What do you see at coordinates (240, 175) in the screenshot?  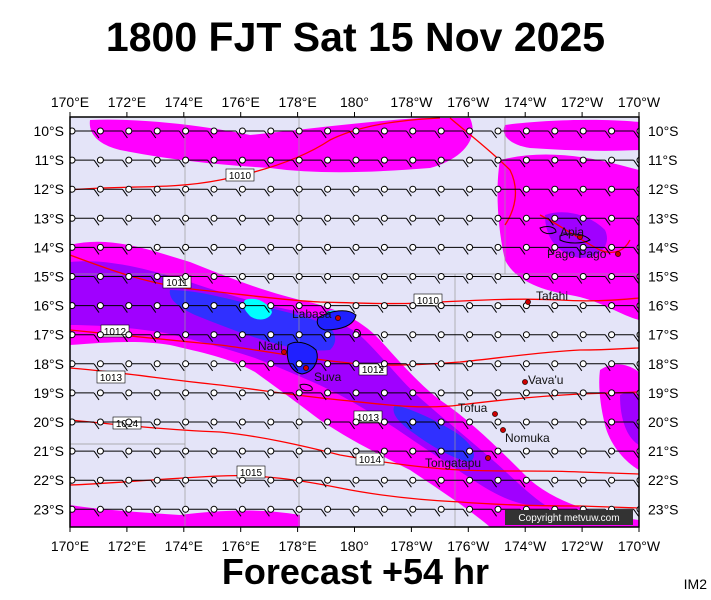 I see `isobar-label: 1010` at bounding box center [240, 175].